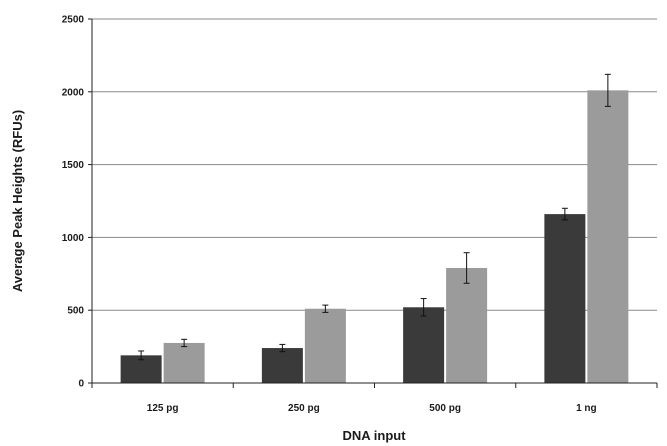 Image resolution: width=667 pixels, height=446 pixels. Describe the element at coordinates (77, 202) in the screenshot. I see `y-axis-ticks: 0 500 1000 1500 2000 2500` at that location.